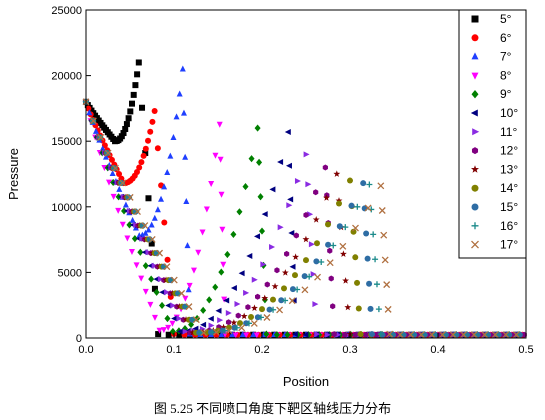 The width and height of the screenshot is (545, 420). What do you see at coordinates (492, 134) in the screenshot?
I see `legend: 5° 6° 7° 8° 9° 10° 11° 12° 13° 14° 15° 16° 17°` at bounding box center [492, 134].